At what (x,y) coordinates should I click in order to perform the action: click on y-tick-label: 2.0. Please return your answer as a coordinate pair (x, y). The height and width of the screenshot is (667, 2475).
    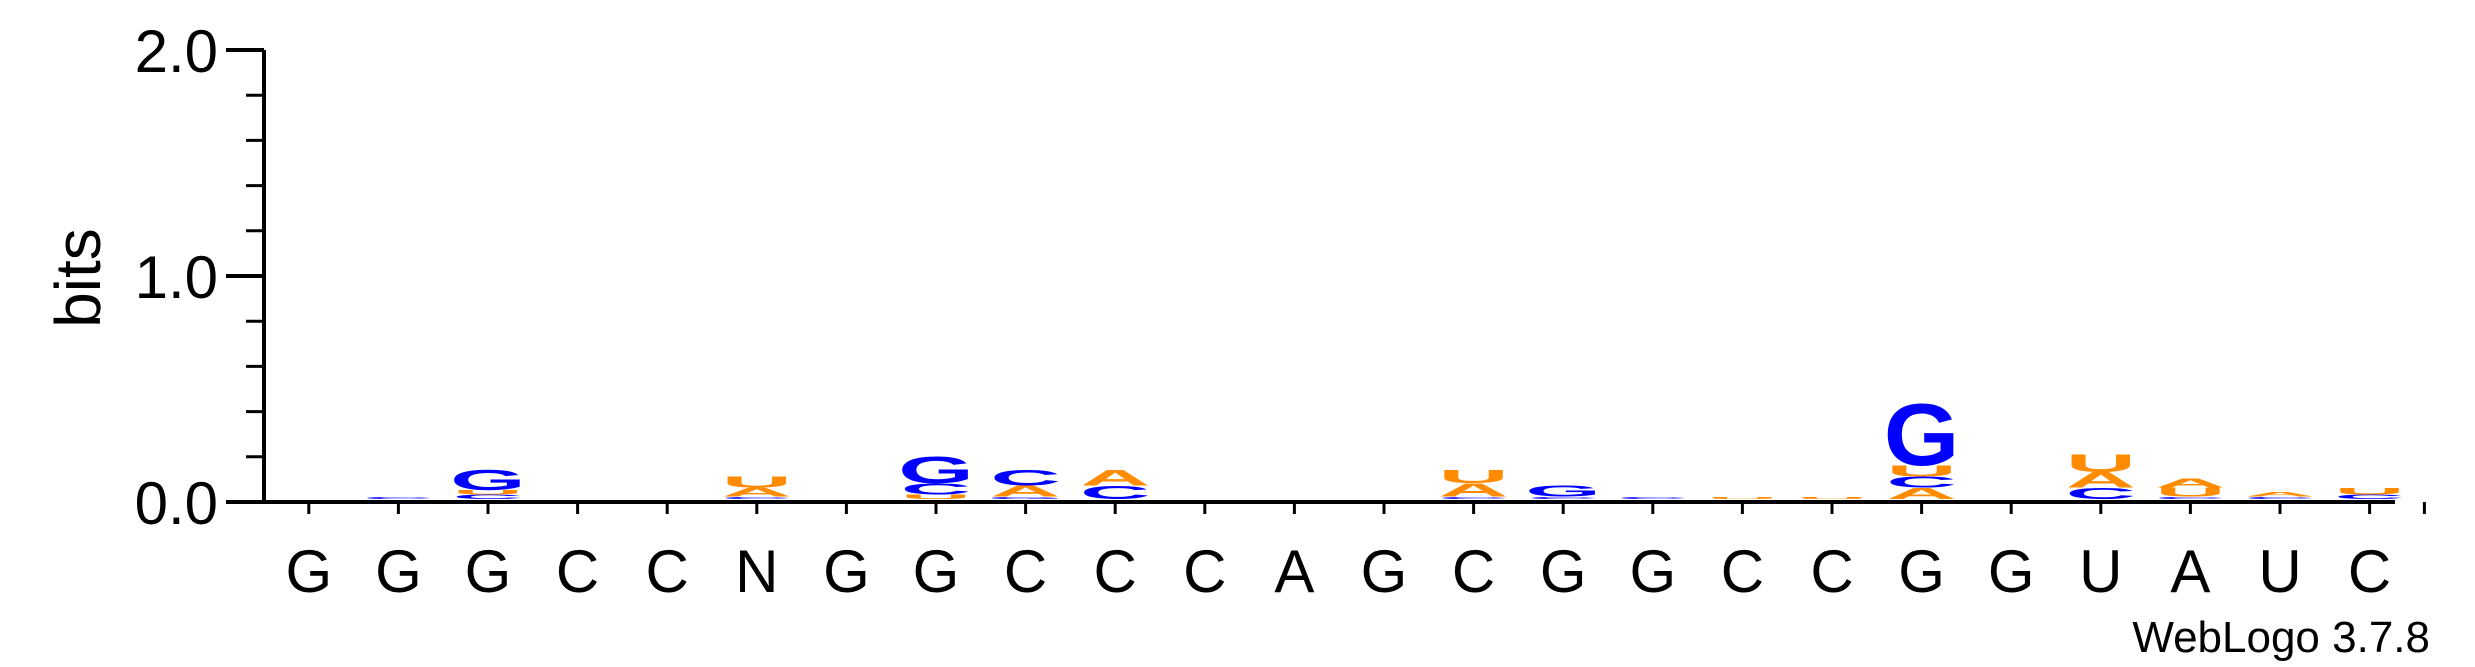
    Looking at the image, I should click on (176, 51).